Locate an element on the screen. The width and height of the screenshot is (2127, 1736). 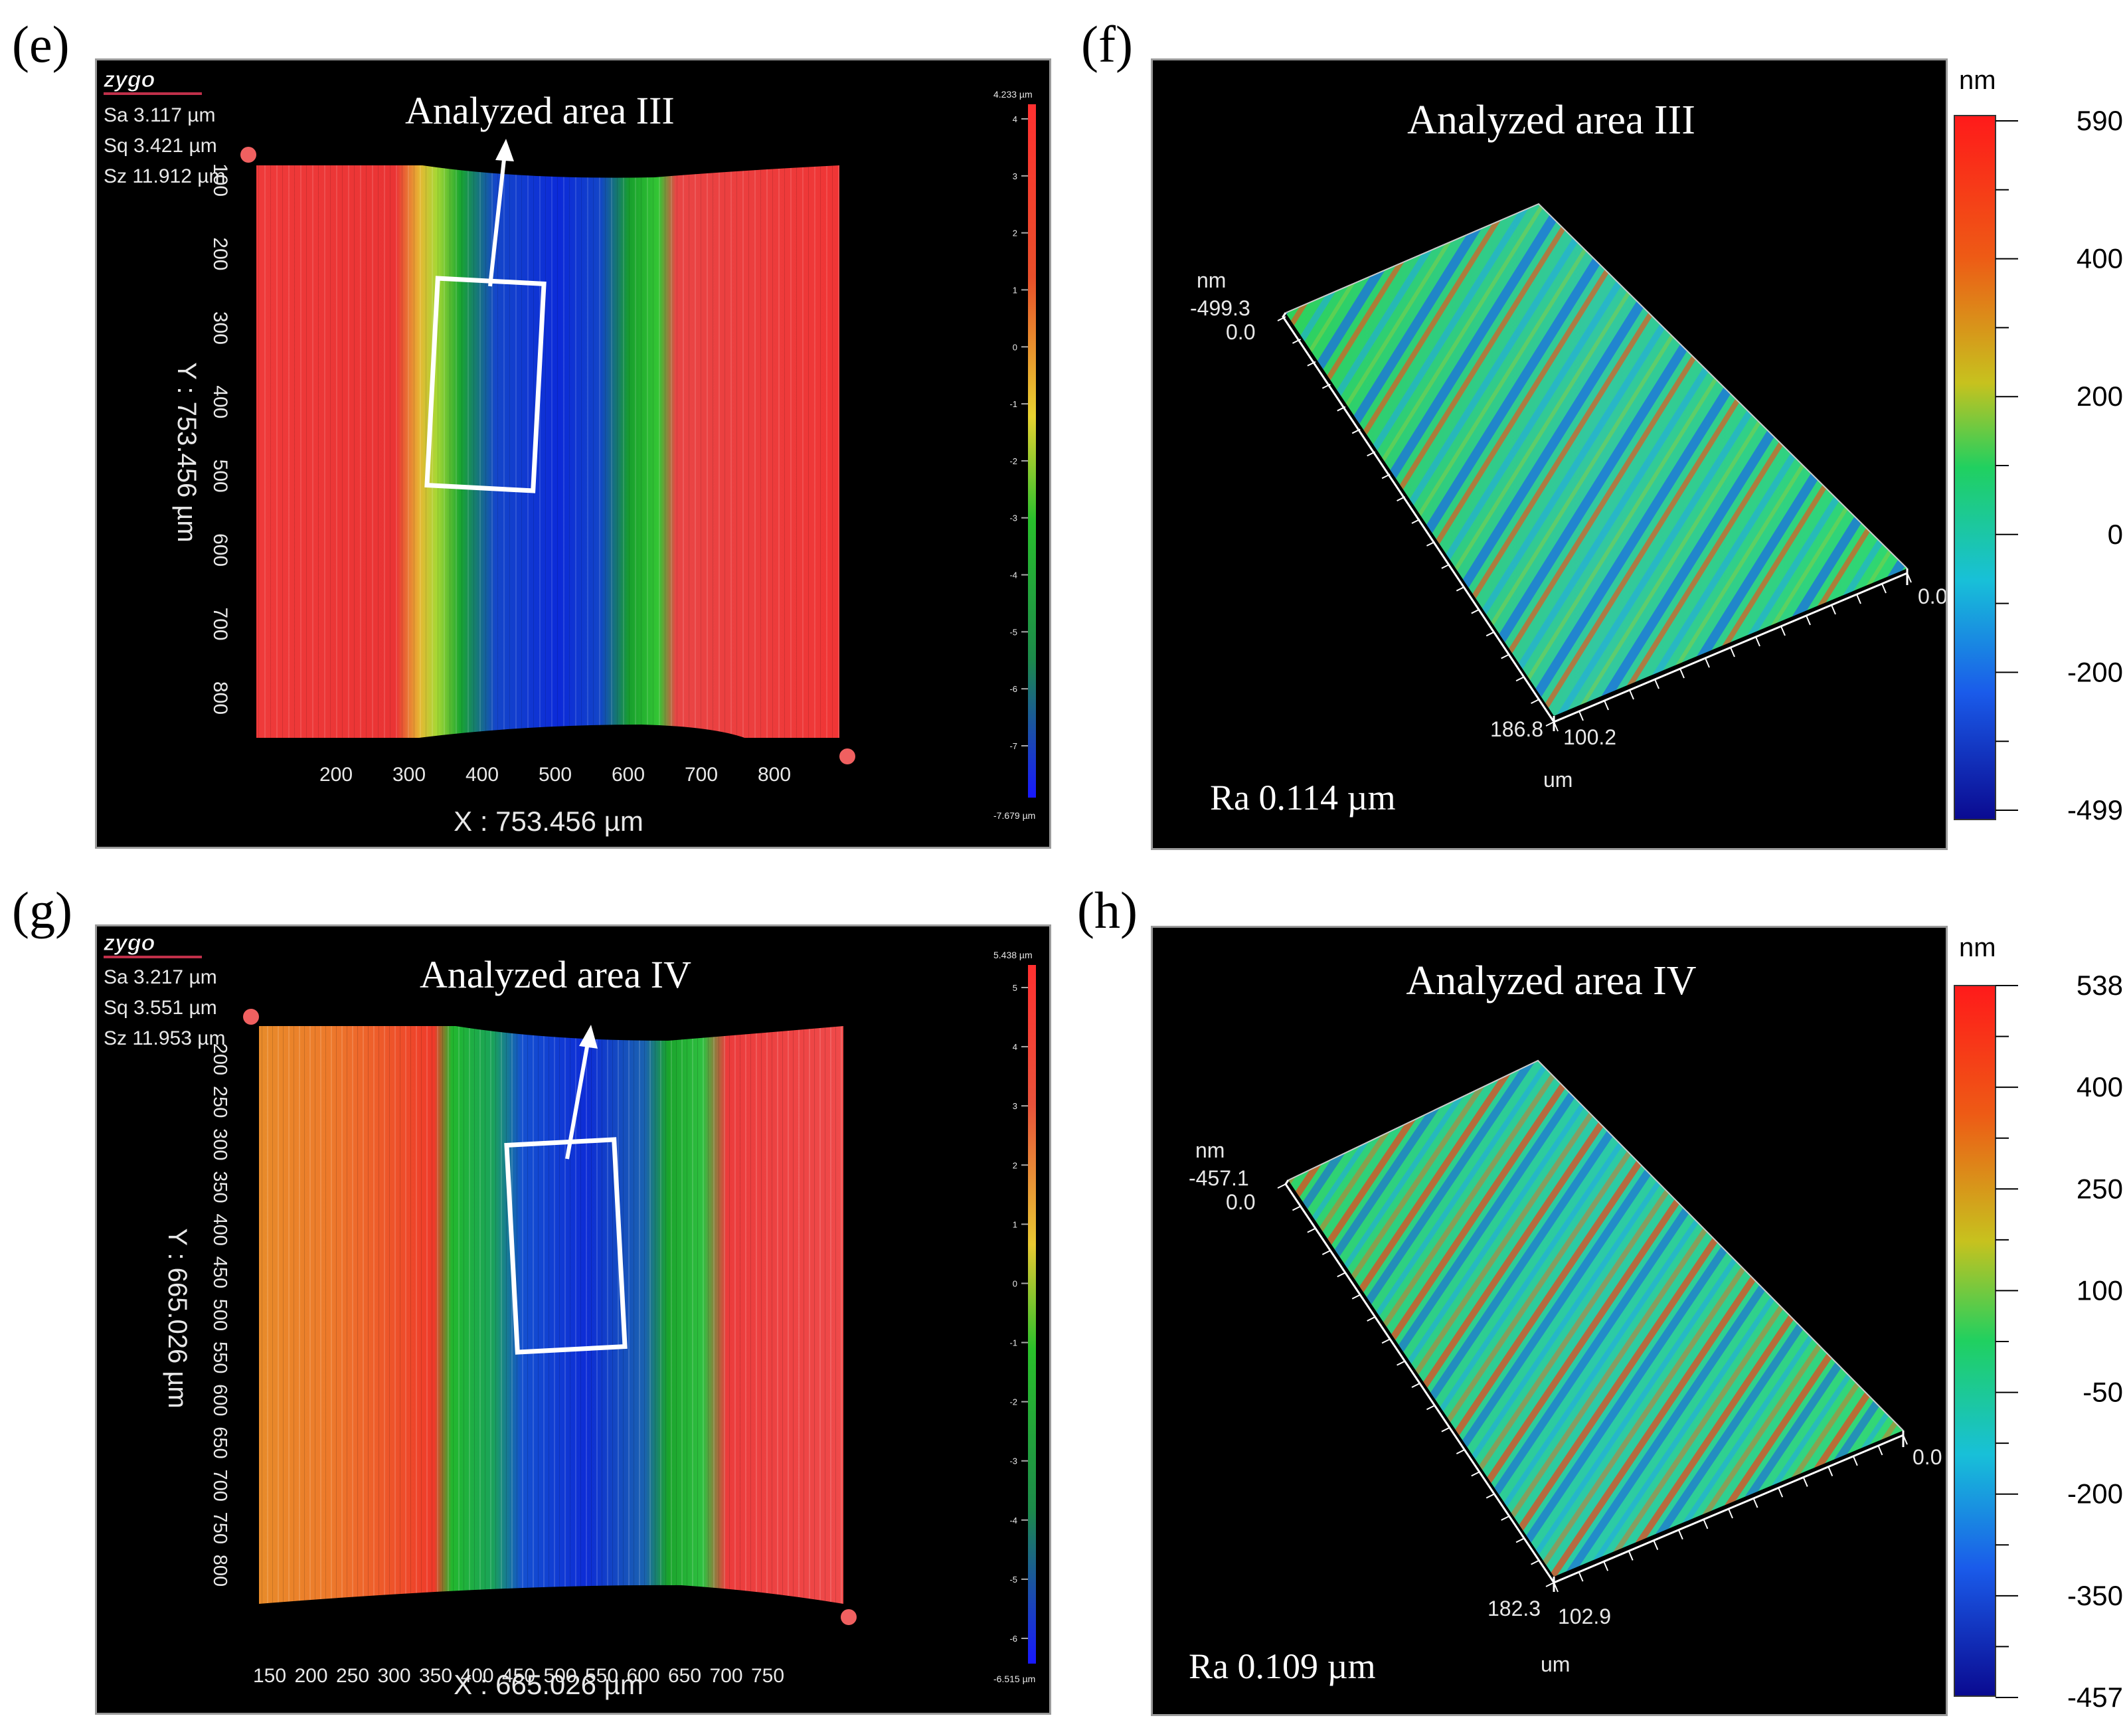
g-y-tick-400: 400 is located at coordinates (220, 1229).